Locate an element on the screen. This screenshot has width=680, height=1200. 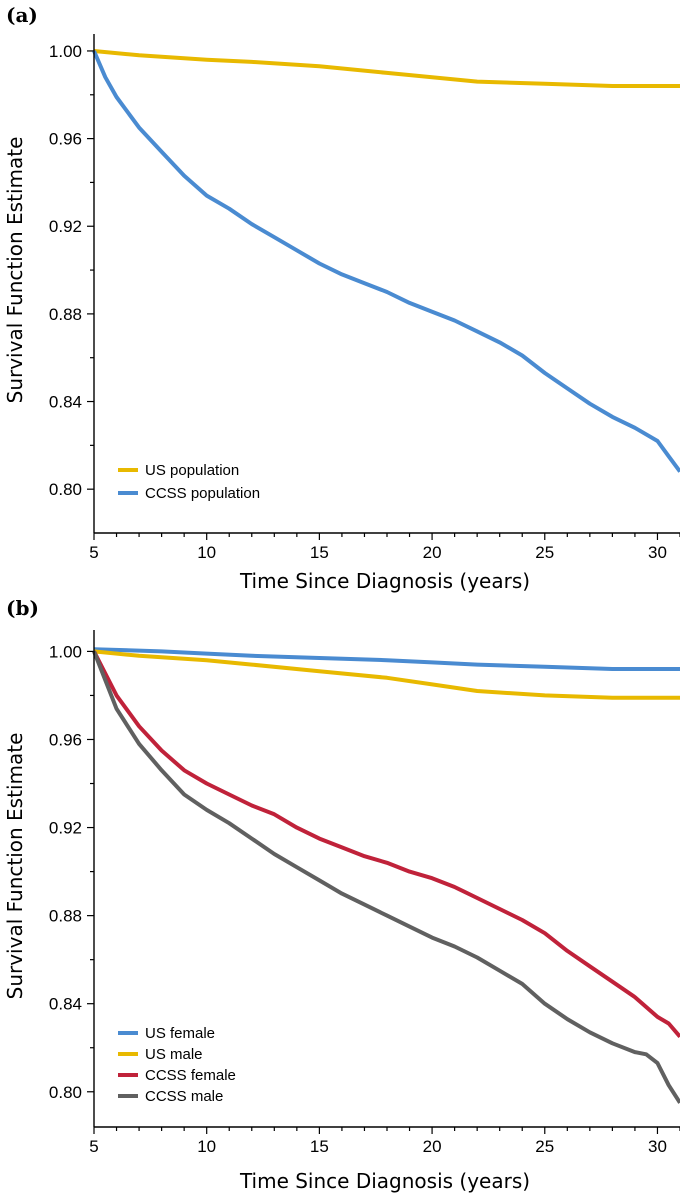
panel-a-label: (a) is located at coordinates (22, 15).